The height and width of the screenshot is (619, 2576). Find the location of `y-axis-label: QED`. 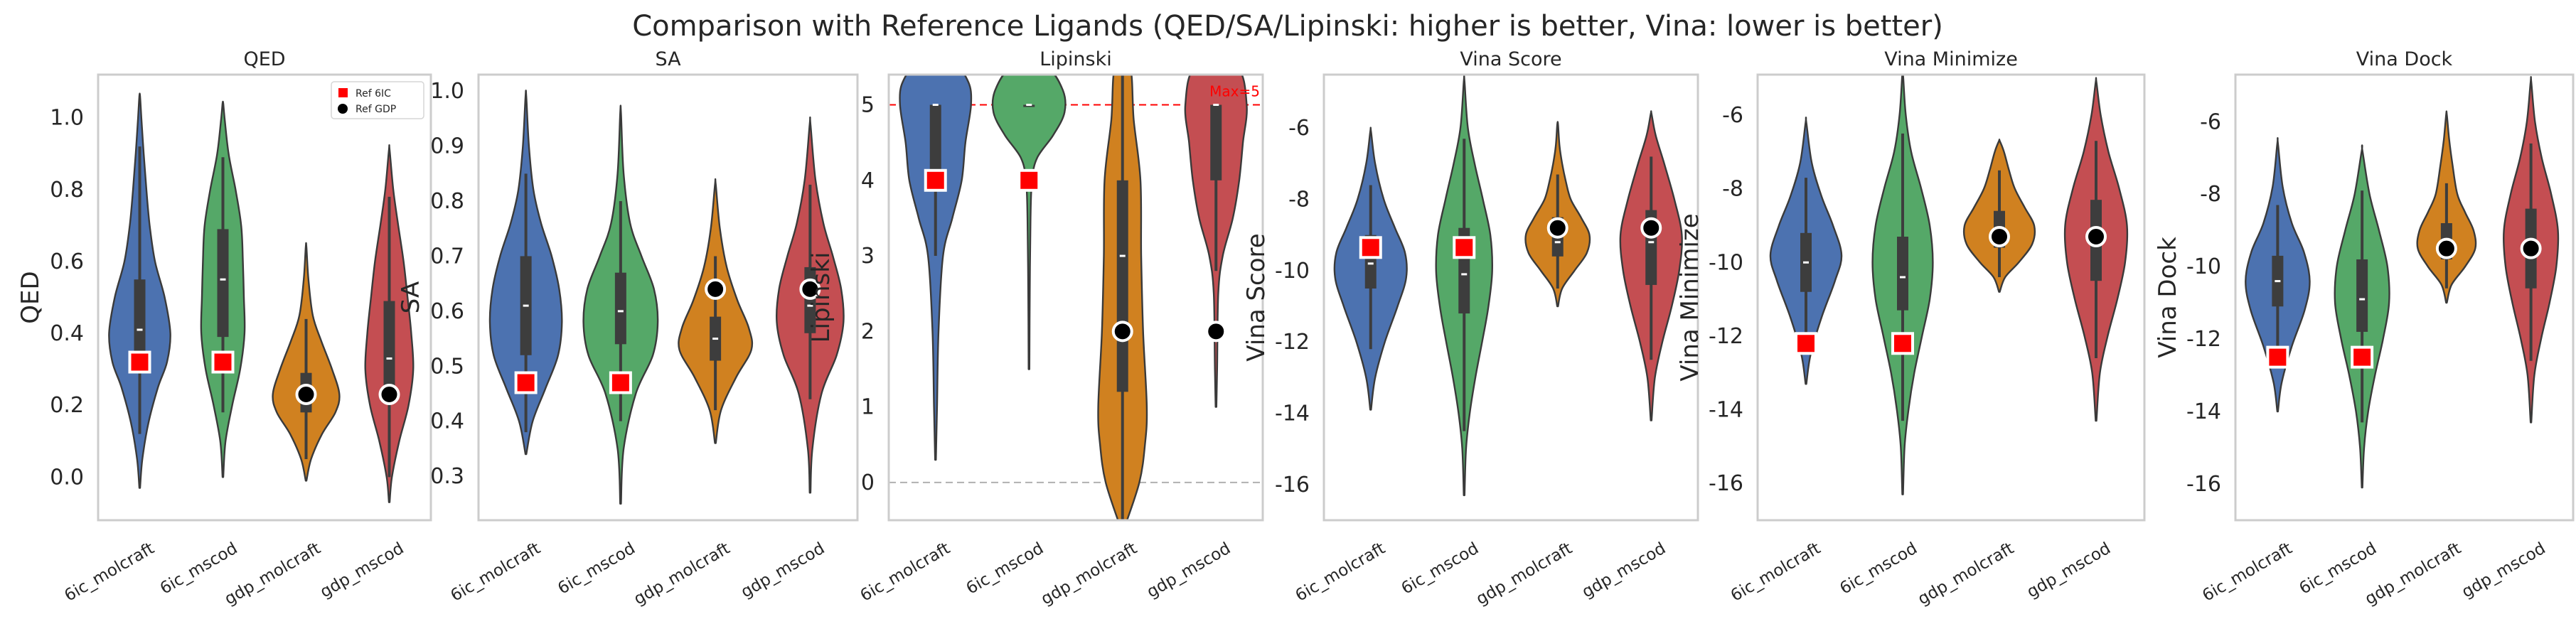

y-axis-label: QED is located at coordinates (30, 297).